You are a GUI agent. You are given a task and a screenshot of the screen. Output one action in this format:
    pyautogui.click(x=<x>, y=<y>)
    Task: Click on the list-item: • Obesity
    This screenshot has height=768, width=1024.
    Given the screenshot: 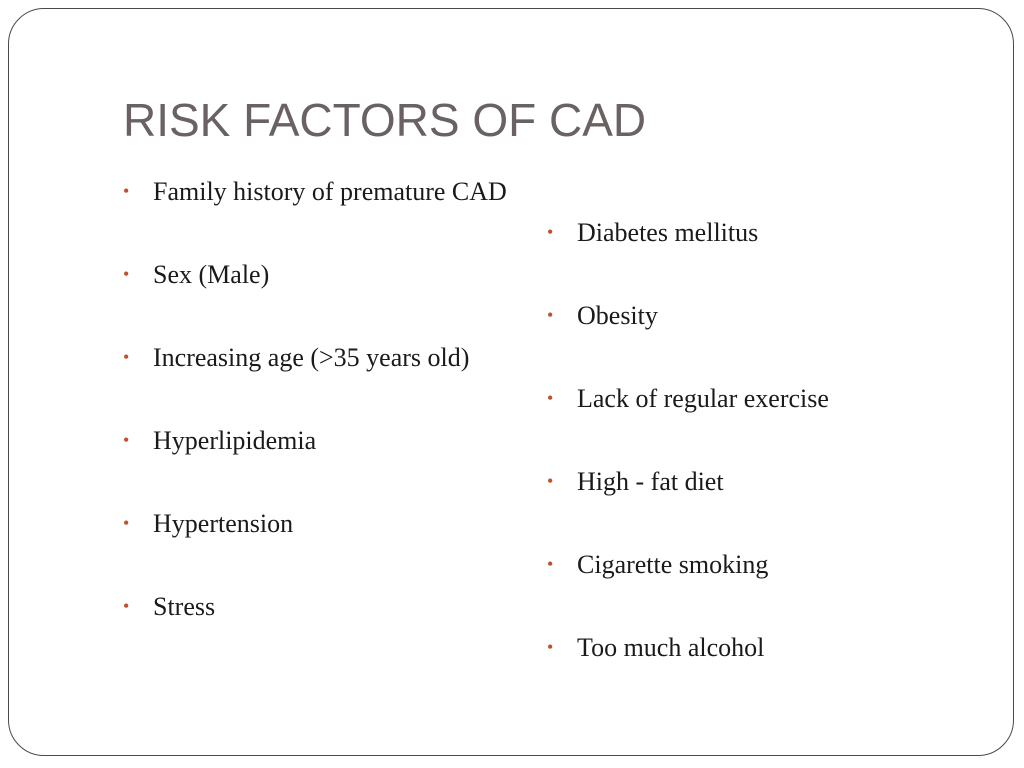 What is the action you would take?
    pyautogui.click(x=755, y=315)
    